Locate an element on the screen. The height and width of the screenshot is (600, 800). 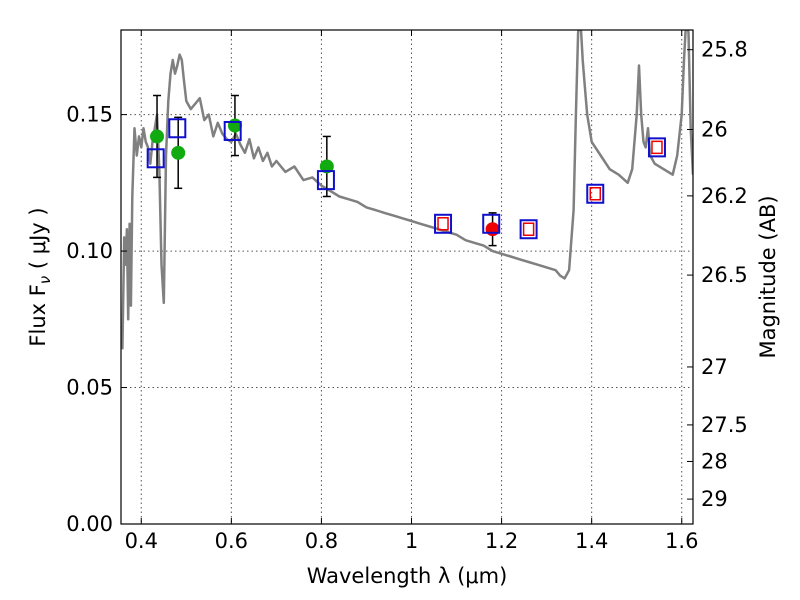
red-data-point is located at coordinates (492, 229).